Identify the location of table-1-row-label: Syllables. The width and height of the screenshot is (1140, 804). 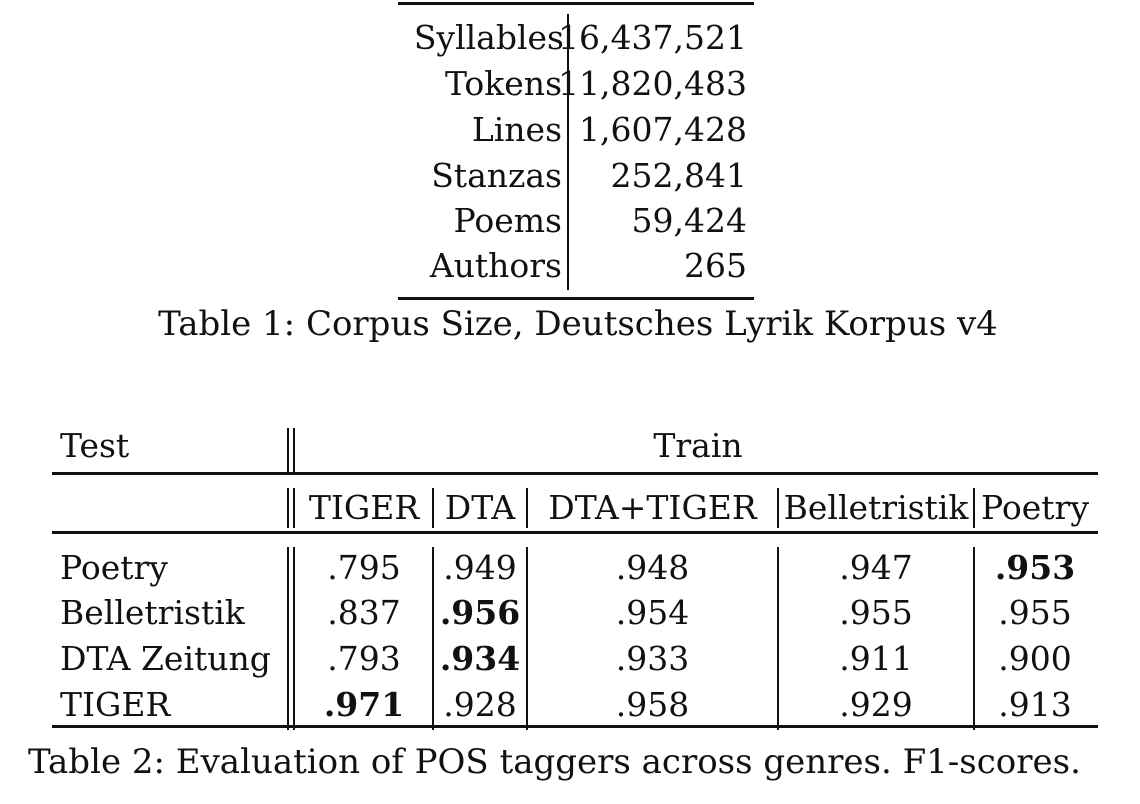
(488, 37).